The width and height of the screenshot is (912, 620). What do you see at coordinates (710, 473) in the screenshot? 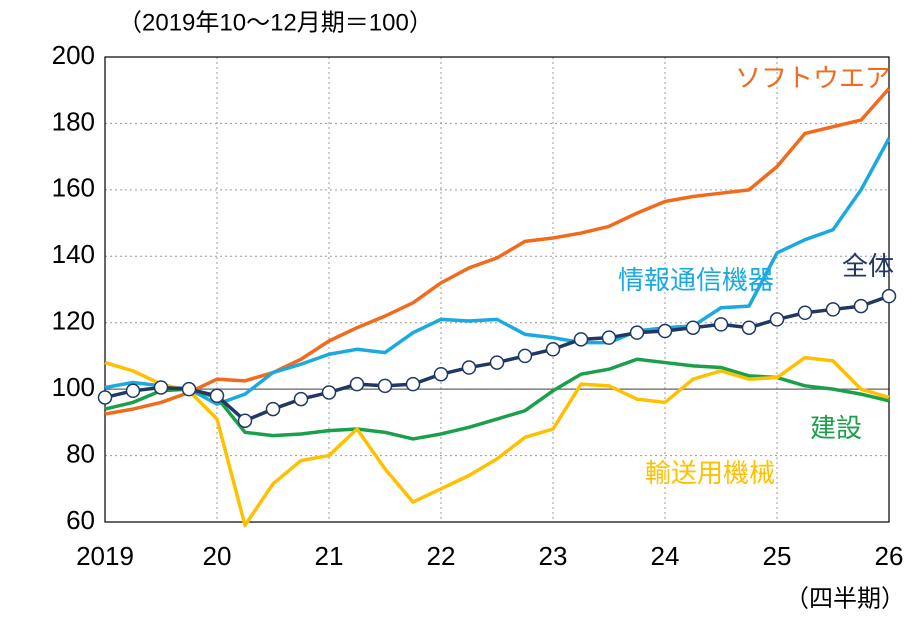
I see `series-label: 輸送用機械` at bounding box center [710, 473].